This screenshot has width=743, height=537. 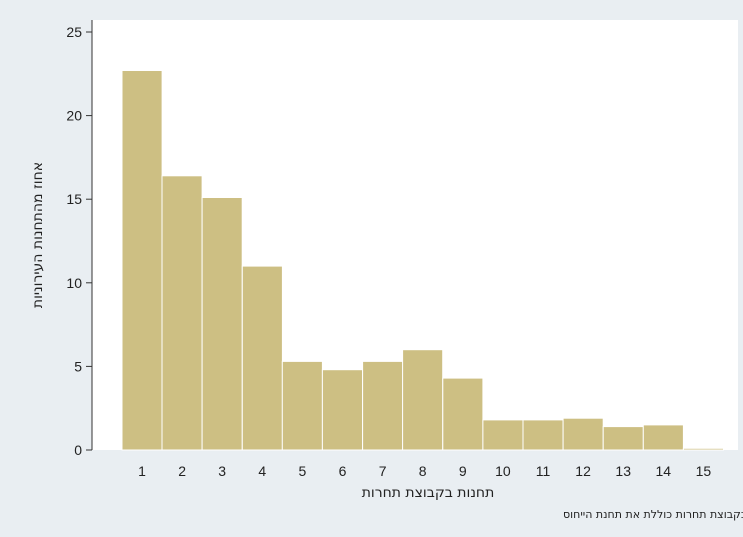 What do you see at coordinates (262, 471) in the screenshot?
I see `x-tick-label-4: 4` at bounding box center [262, 471].